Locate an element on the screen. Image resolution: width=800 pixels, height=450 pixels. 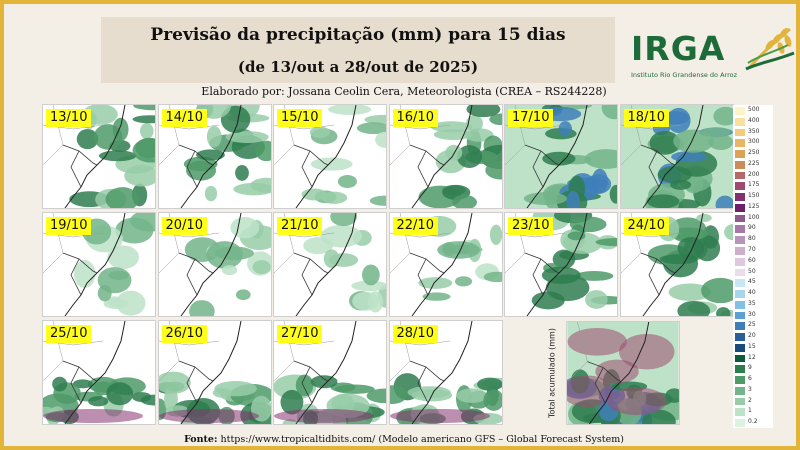
panel-date-label: 16/10 is located at coordinates (415, 118).